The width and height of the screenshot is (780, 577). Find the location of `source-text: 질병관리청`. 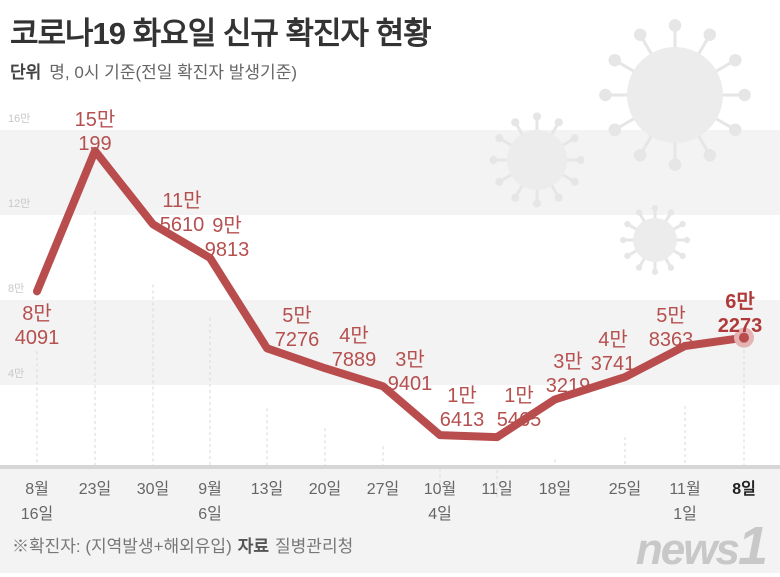

source-text: 질병관리청 is located at coordinates (314, 546).